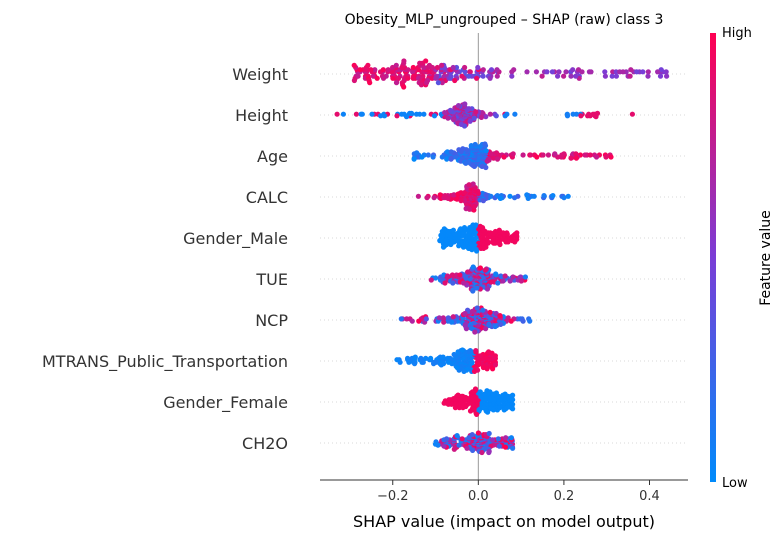 This screenshot has height=540, width=784. What do you see at coordinates (267, 197) in the screenshot?
I see `feature-label: CALC` at bounding box center [267, 197].